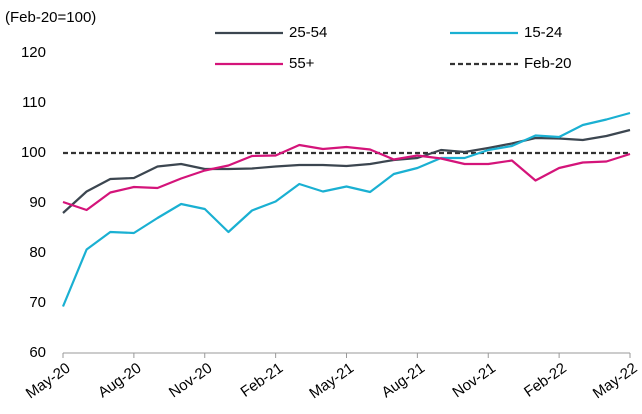  Describe the element at coordinates (346, 177) in the screenshot. I see `line-series` at that location.